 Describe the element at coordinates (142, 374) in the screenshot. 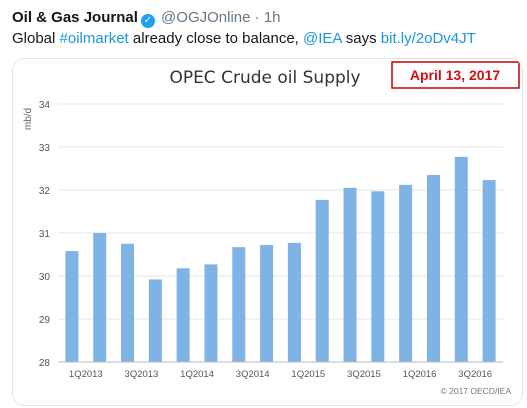

I see `x-tick-label: 3Q2013` at that location.